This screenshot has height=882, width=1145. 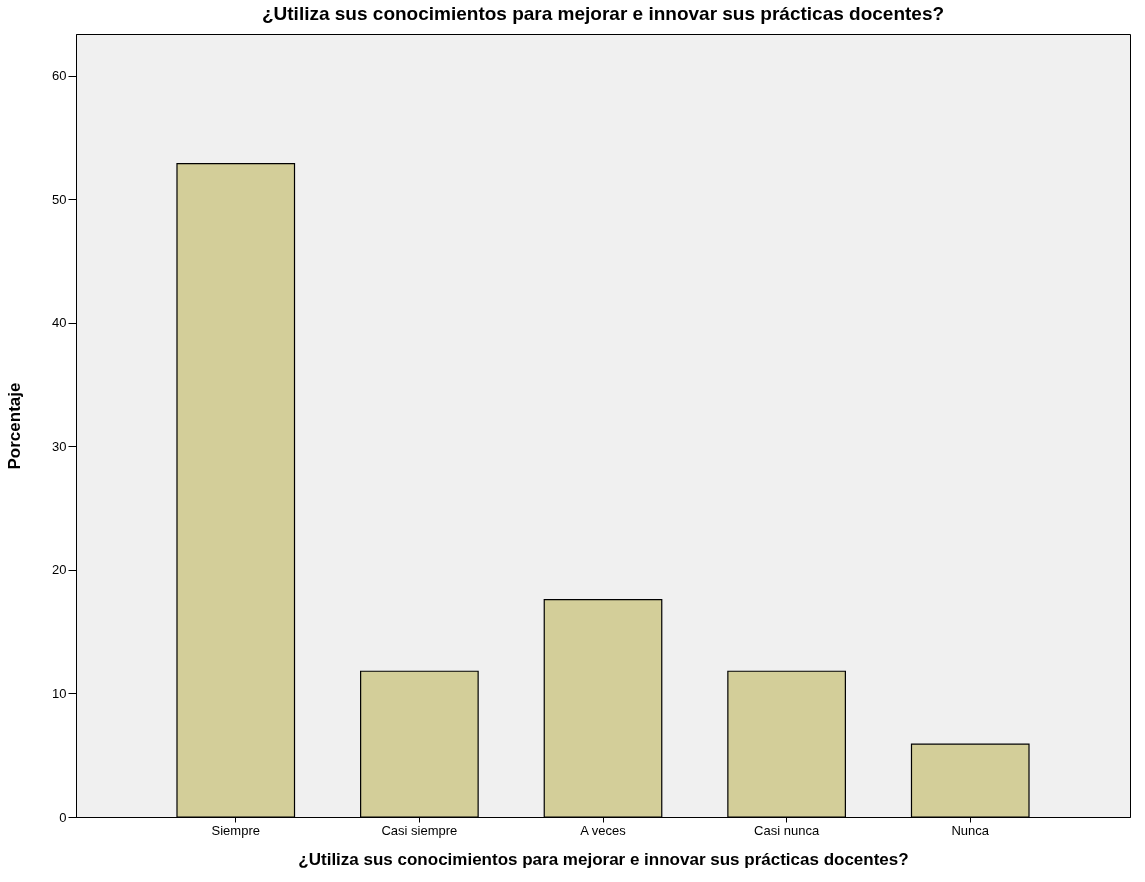 I want to click on y-tick-label: 10, so click(x=59, y=693).